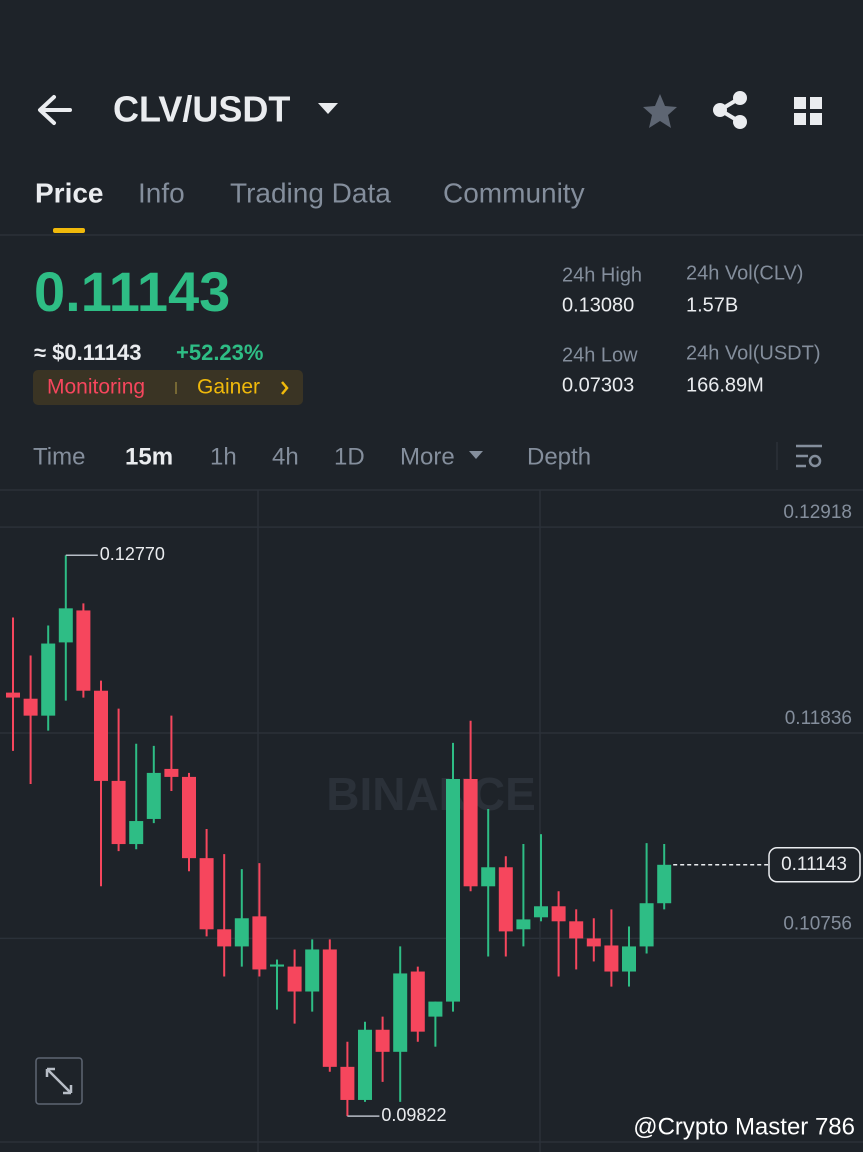 The width and height of the screenshot is (863, 1152). I want to click on last-price-box, so click(814, 865).